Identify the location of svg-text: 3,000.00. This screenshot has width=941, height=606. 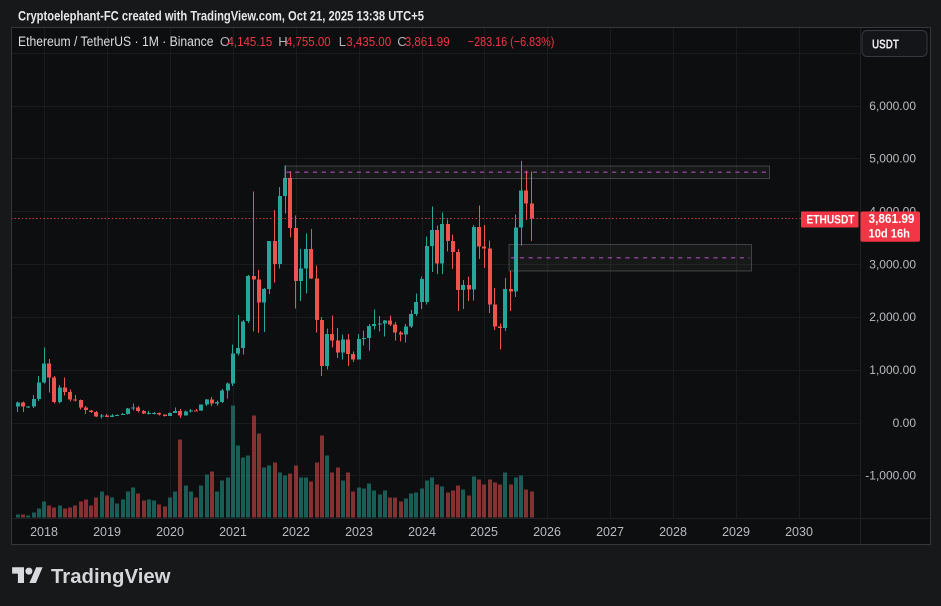
(892, 264).